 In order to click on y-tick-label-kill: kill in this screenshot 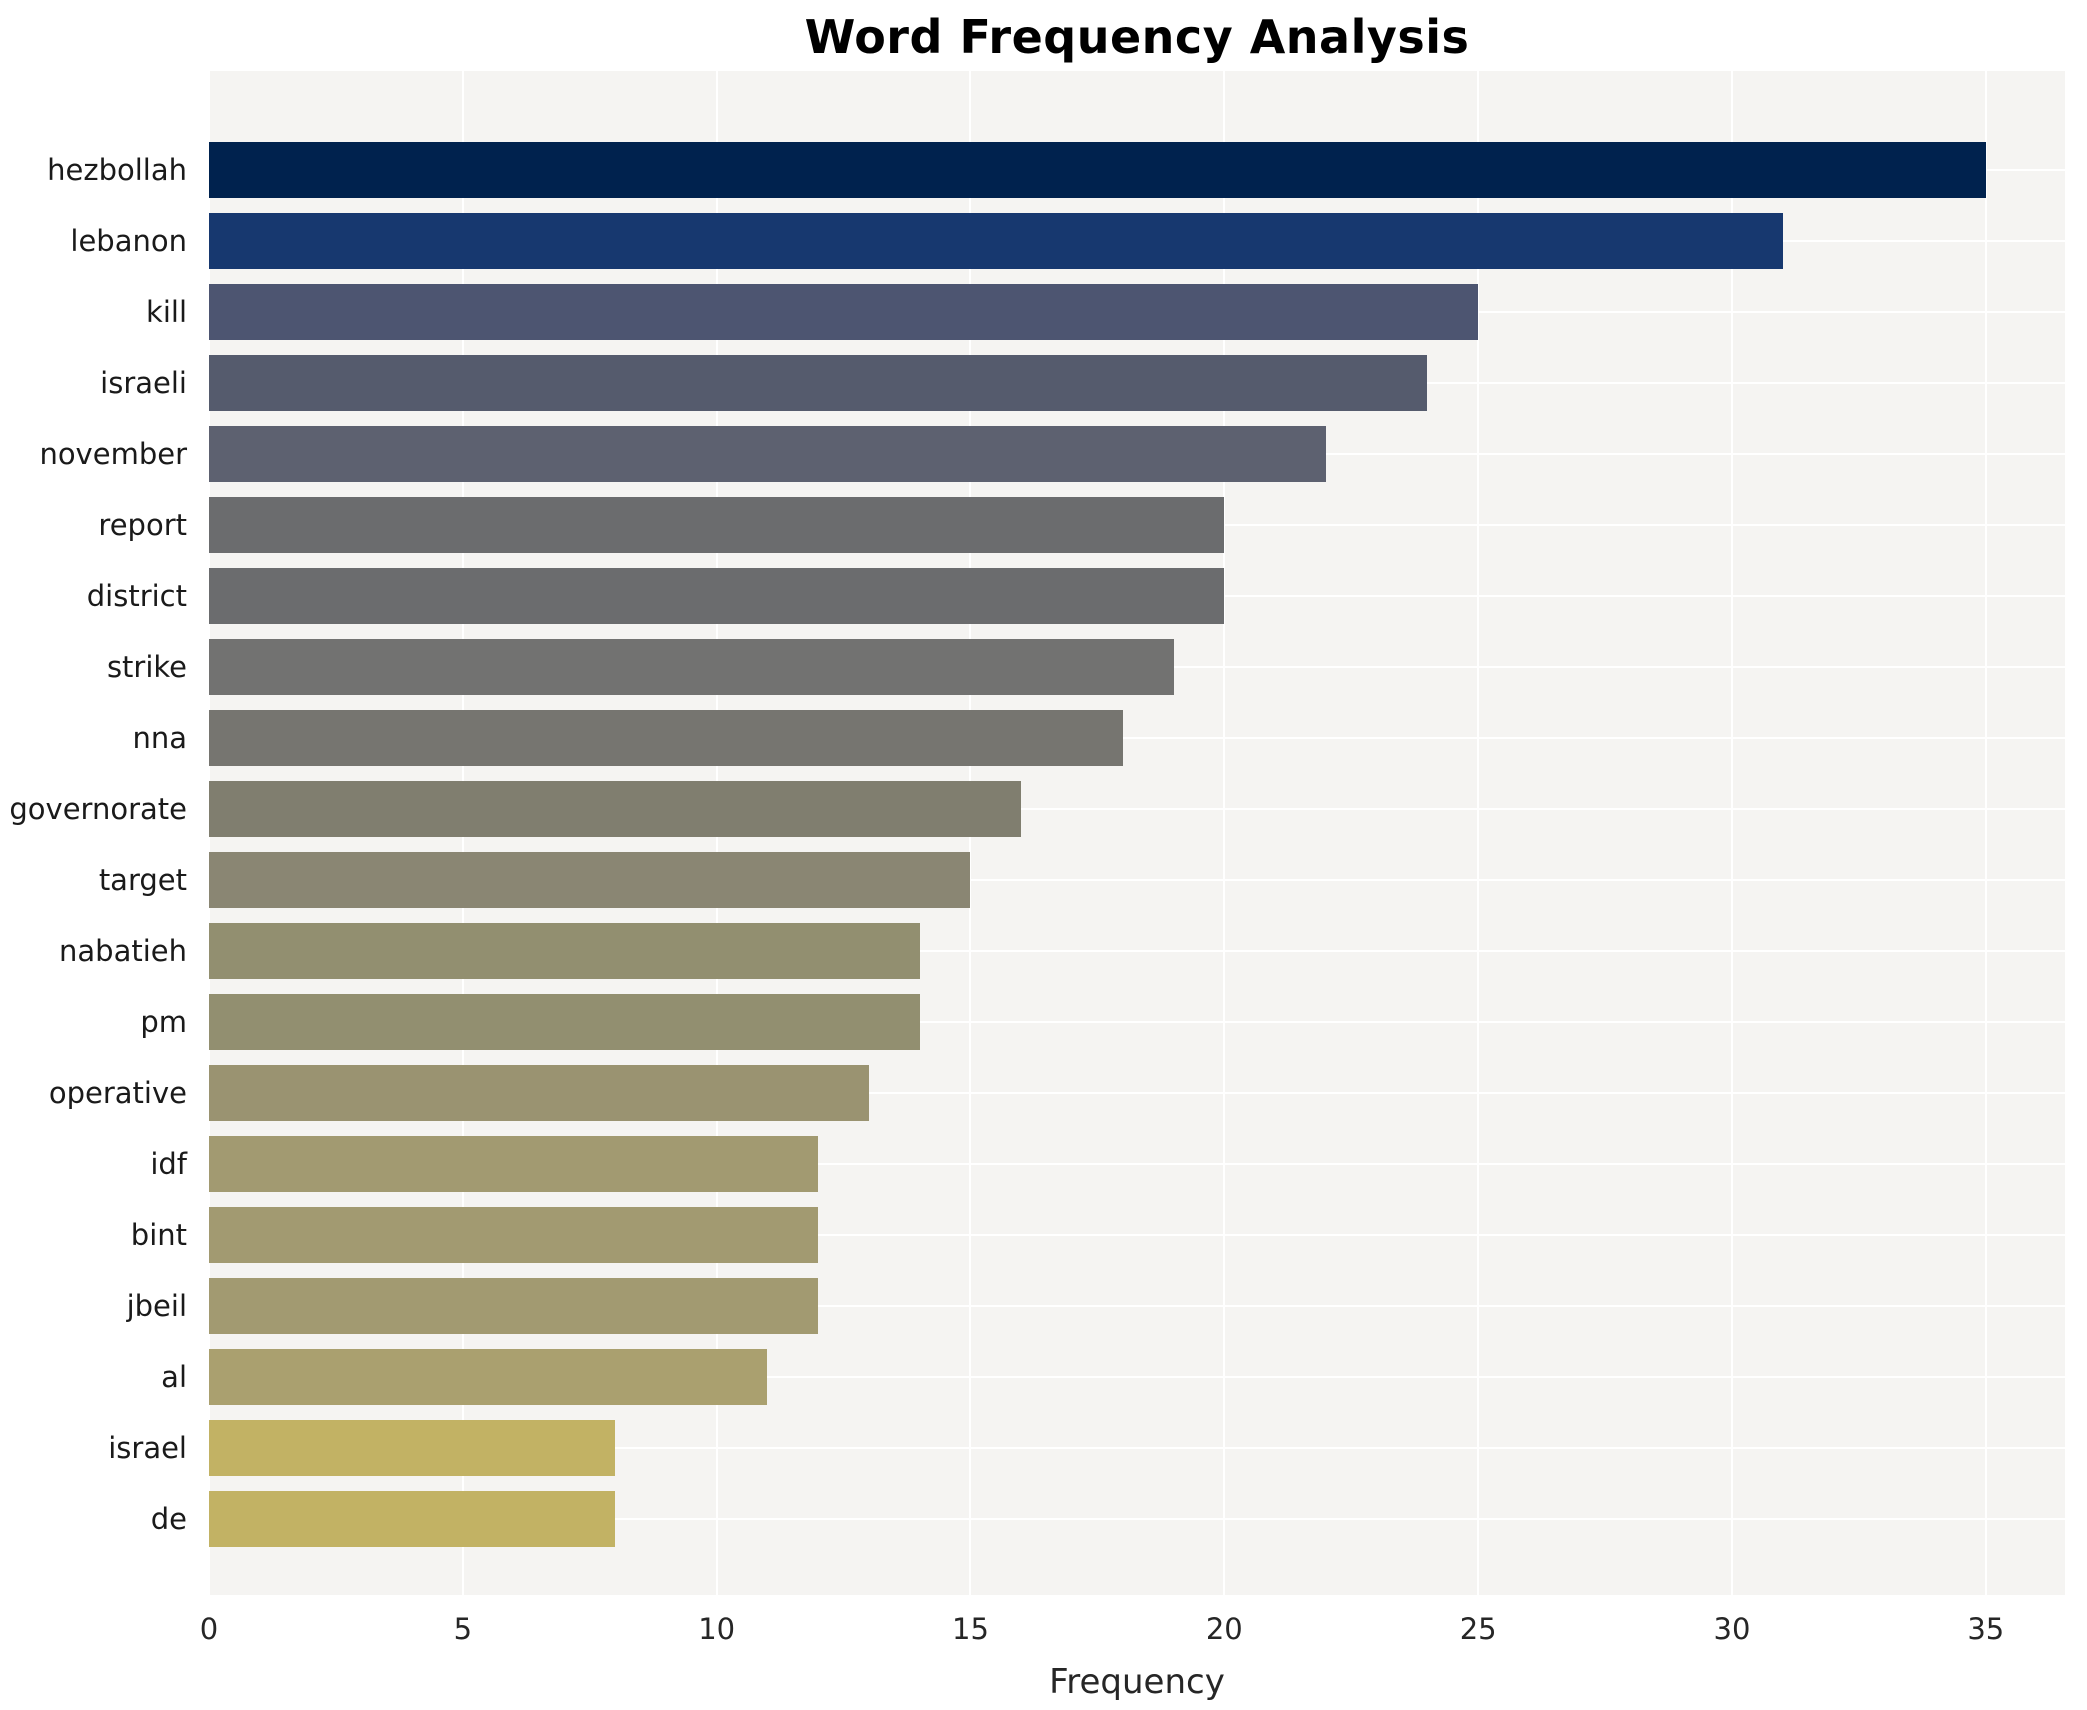, I will do `click(166, 312)`.